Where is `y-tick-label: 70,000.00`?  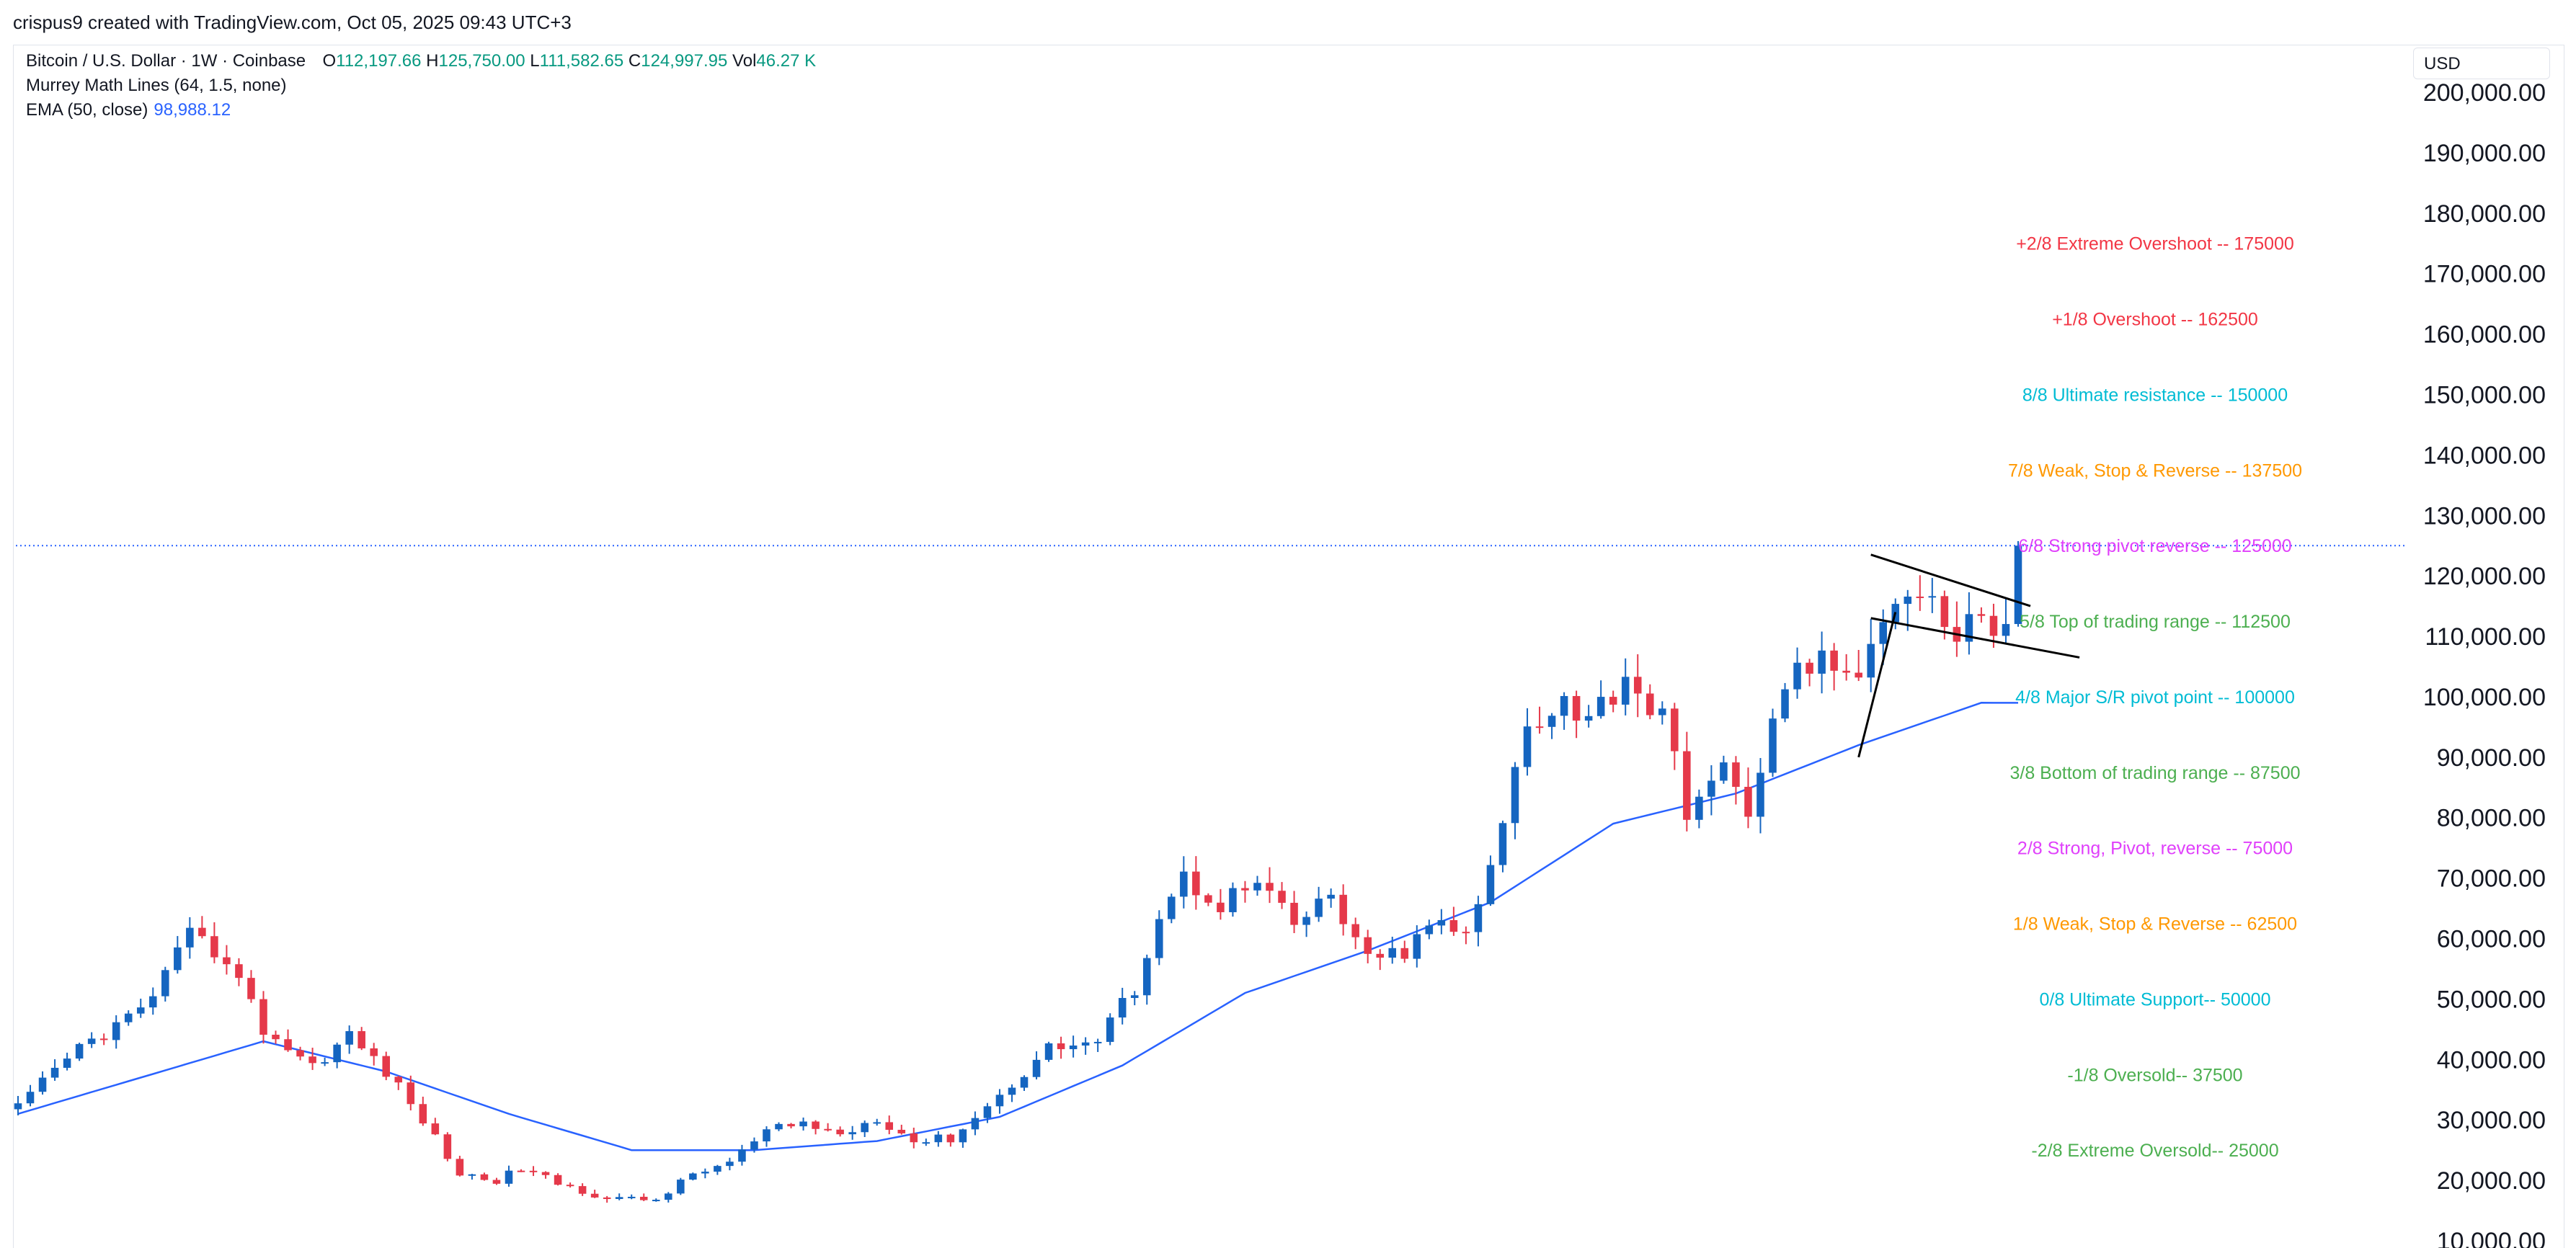
y-tick-label: 70,000.00 is located at coordinates (2491, 879).